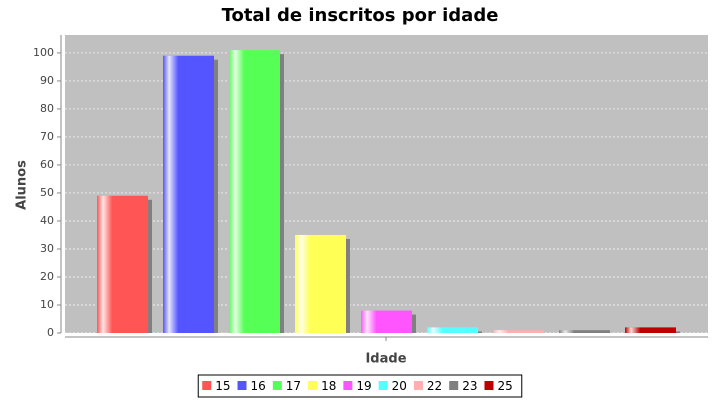 This screenshot has height=400, width=720. Describe the element at coordinates (47, 304) in the screenshot. I see `y-tick-label: 10` at that location.